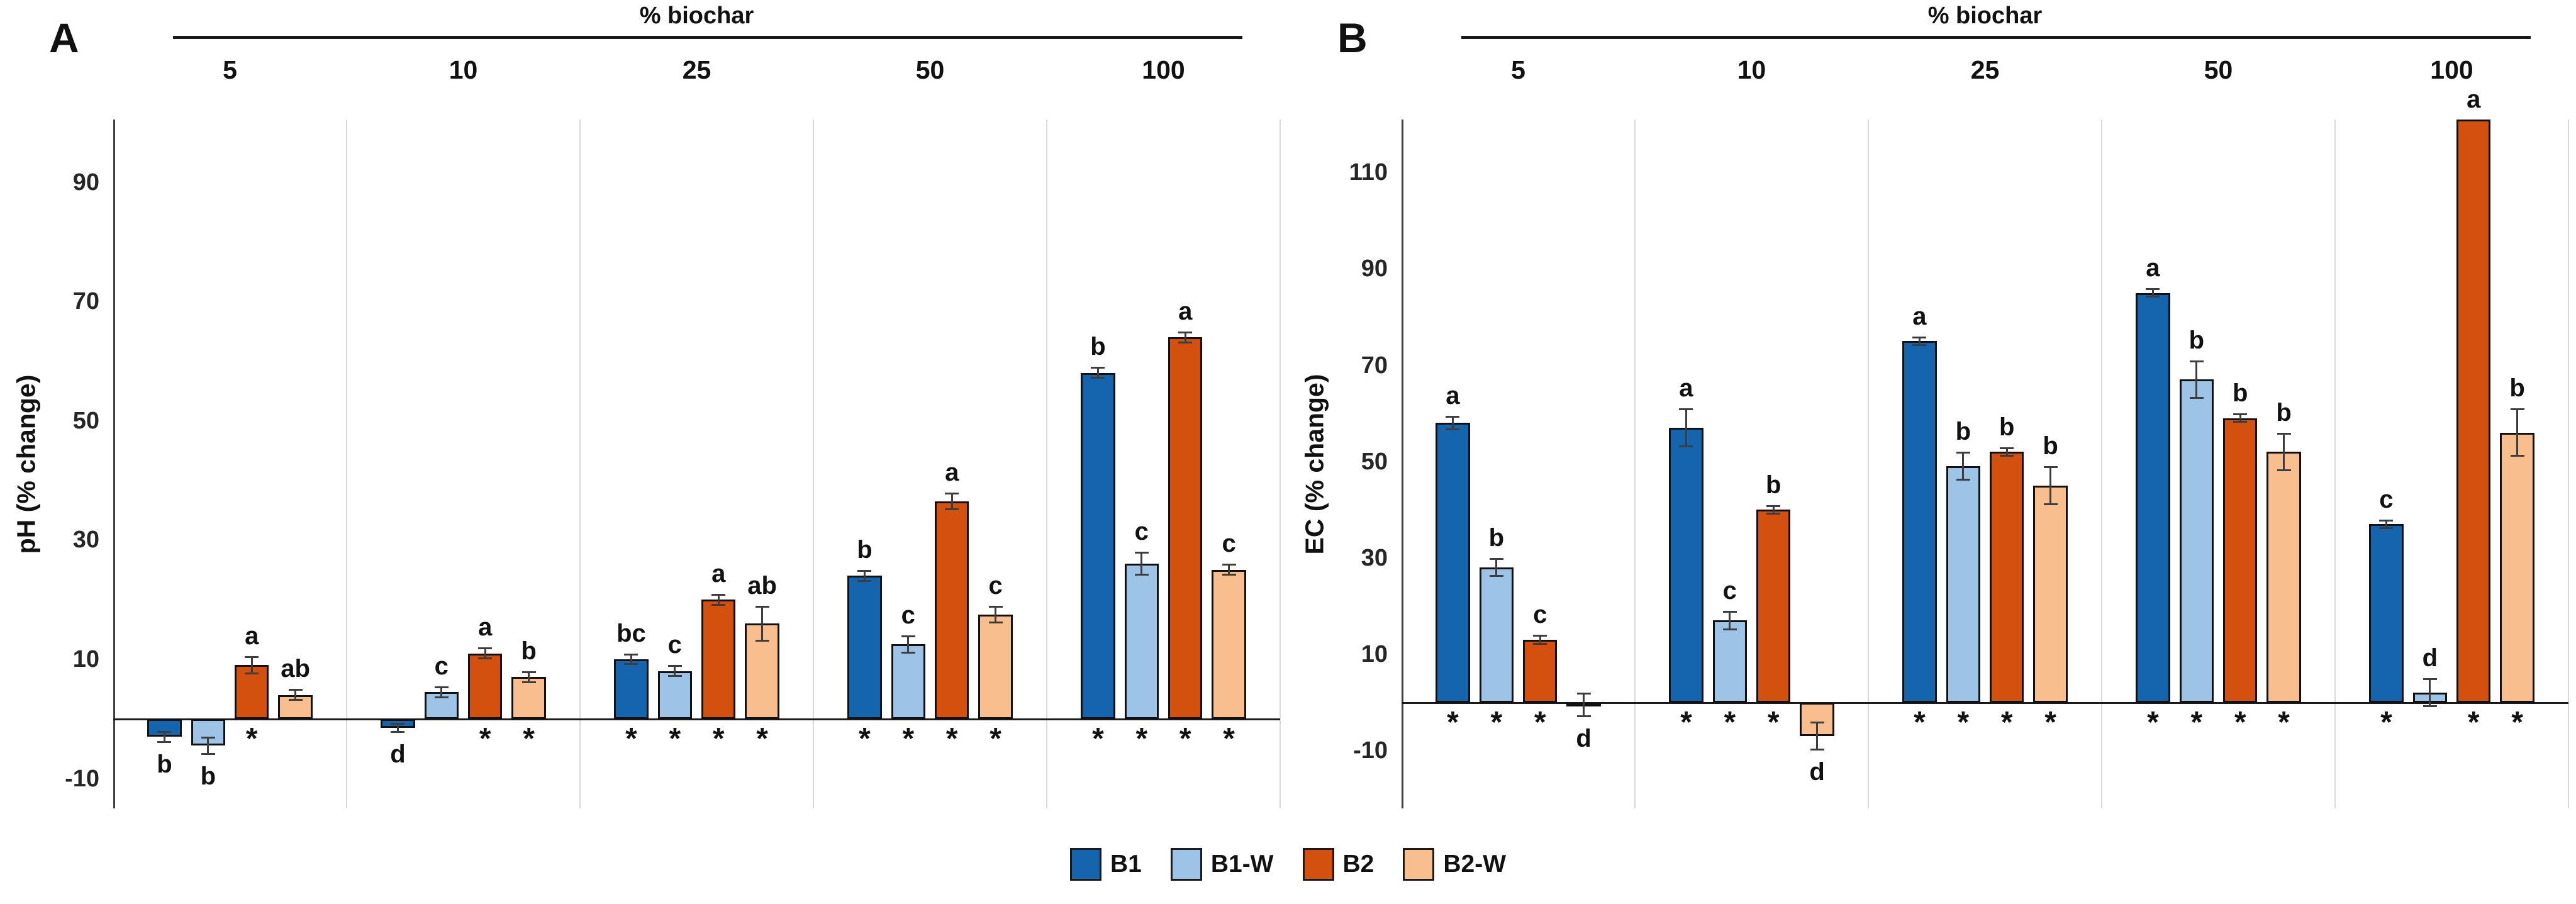 This screenshot has width=2576, height=904. Describe the element at coordinates (1985, 69) in the screenshot. I see `category-label: 25` at that location.